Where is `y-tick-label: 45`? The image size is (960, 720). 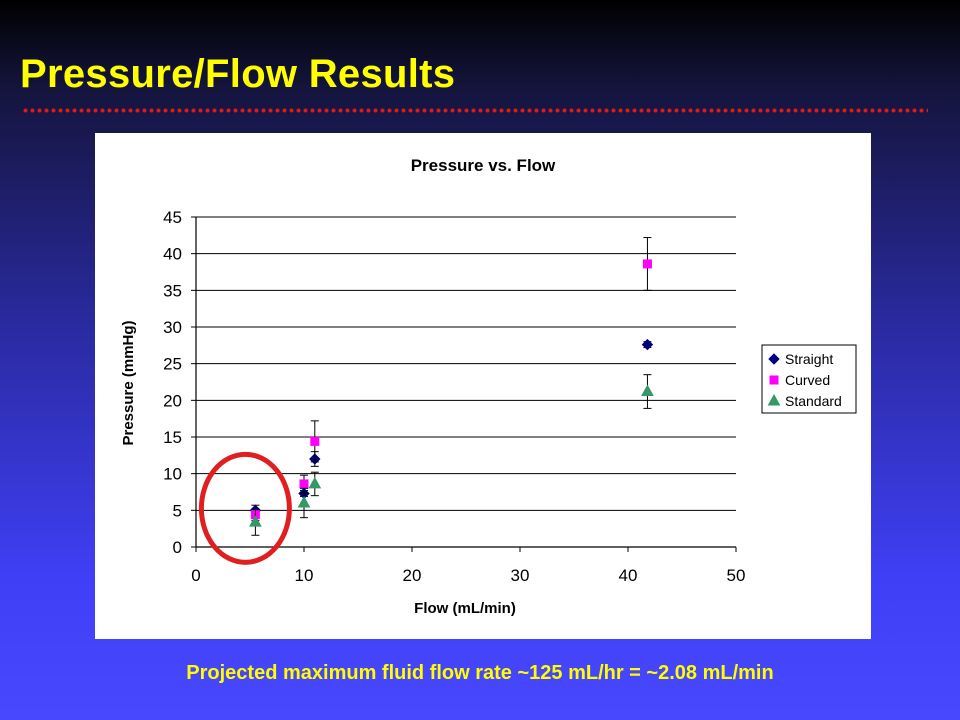
y-tick-label: 45 is located at coordinates (172, 217).